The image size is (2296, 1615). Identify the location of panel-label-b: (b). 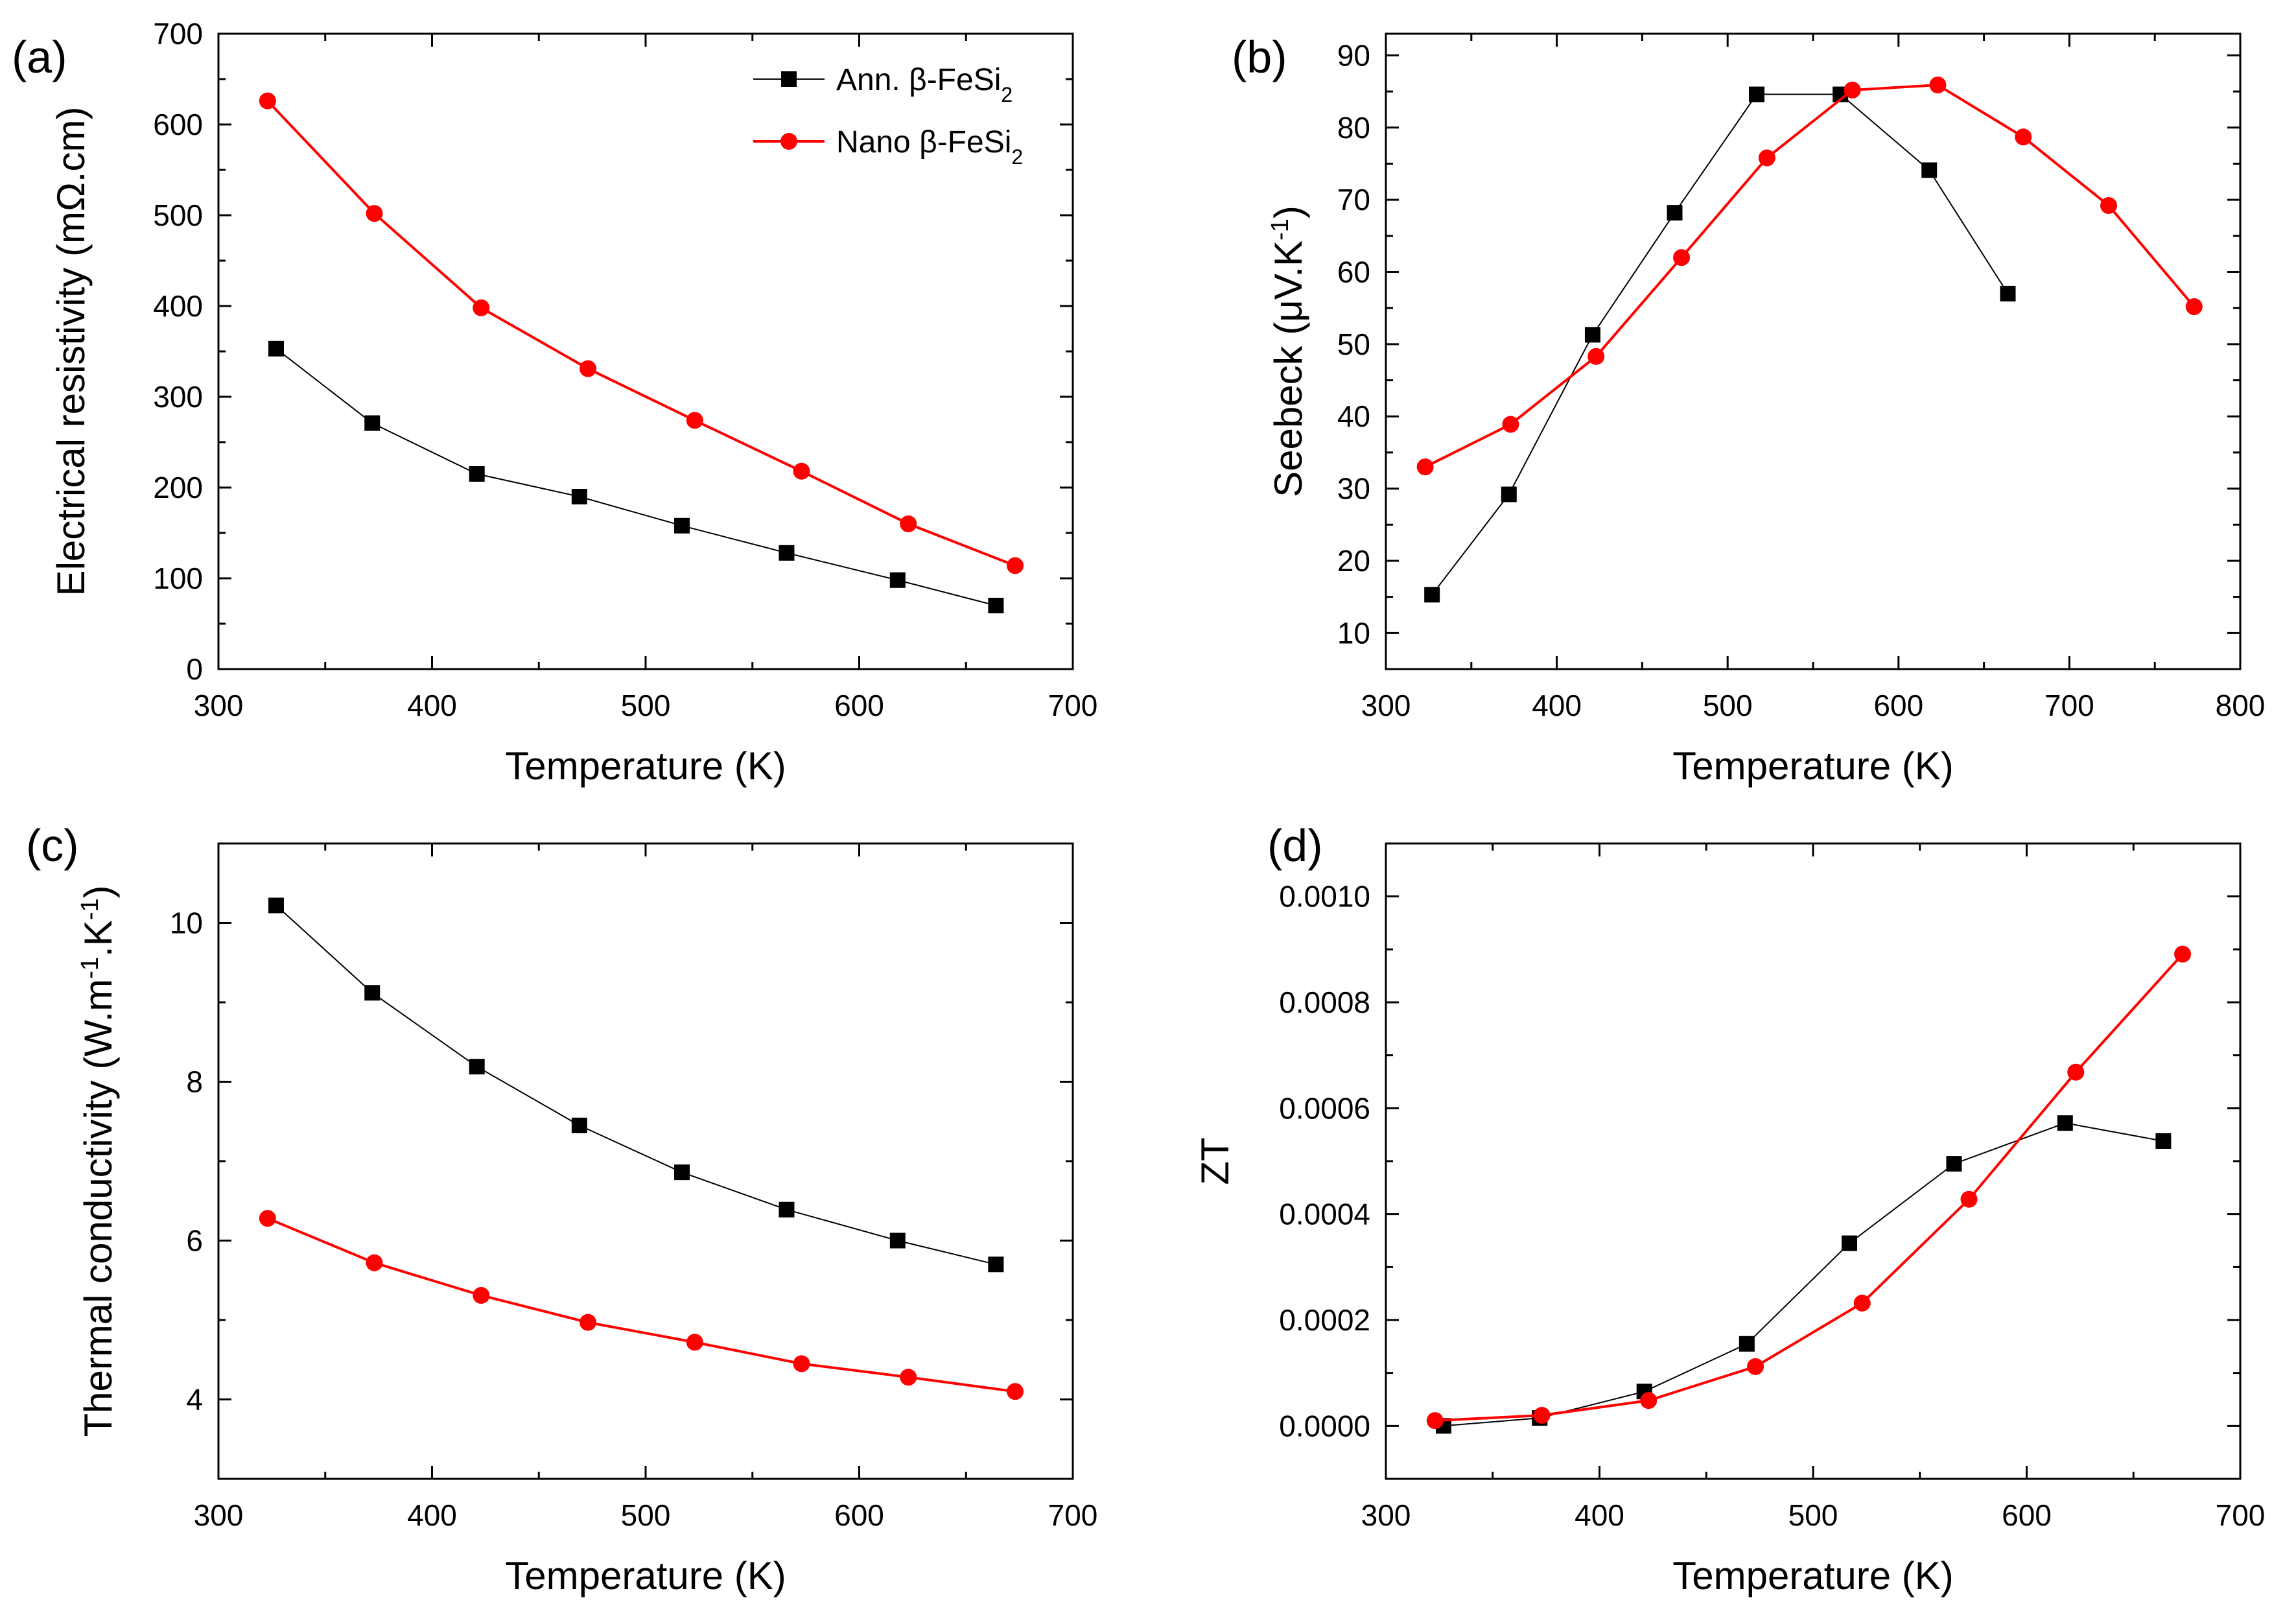
(1260, 57).